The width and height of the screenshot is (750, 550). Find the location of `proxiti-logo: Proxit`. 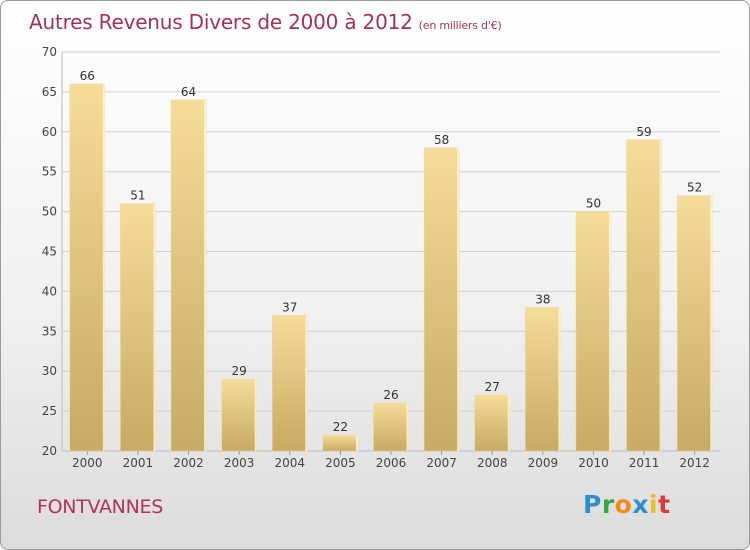

proxiti-logo: Proxit is located at coordinates (627, 504).